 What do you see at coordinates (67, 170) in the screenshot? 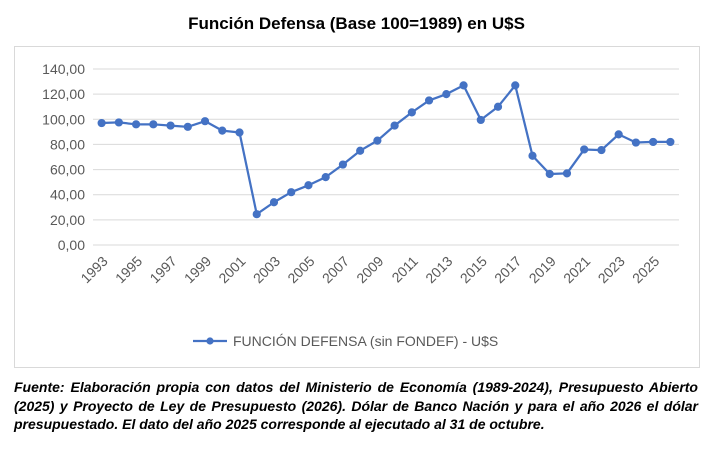
I see `y-tick-label: 60,00` at bounding box center [67, 170].